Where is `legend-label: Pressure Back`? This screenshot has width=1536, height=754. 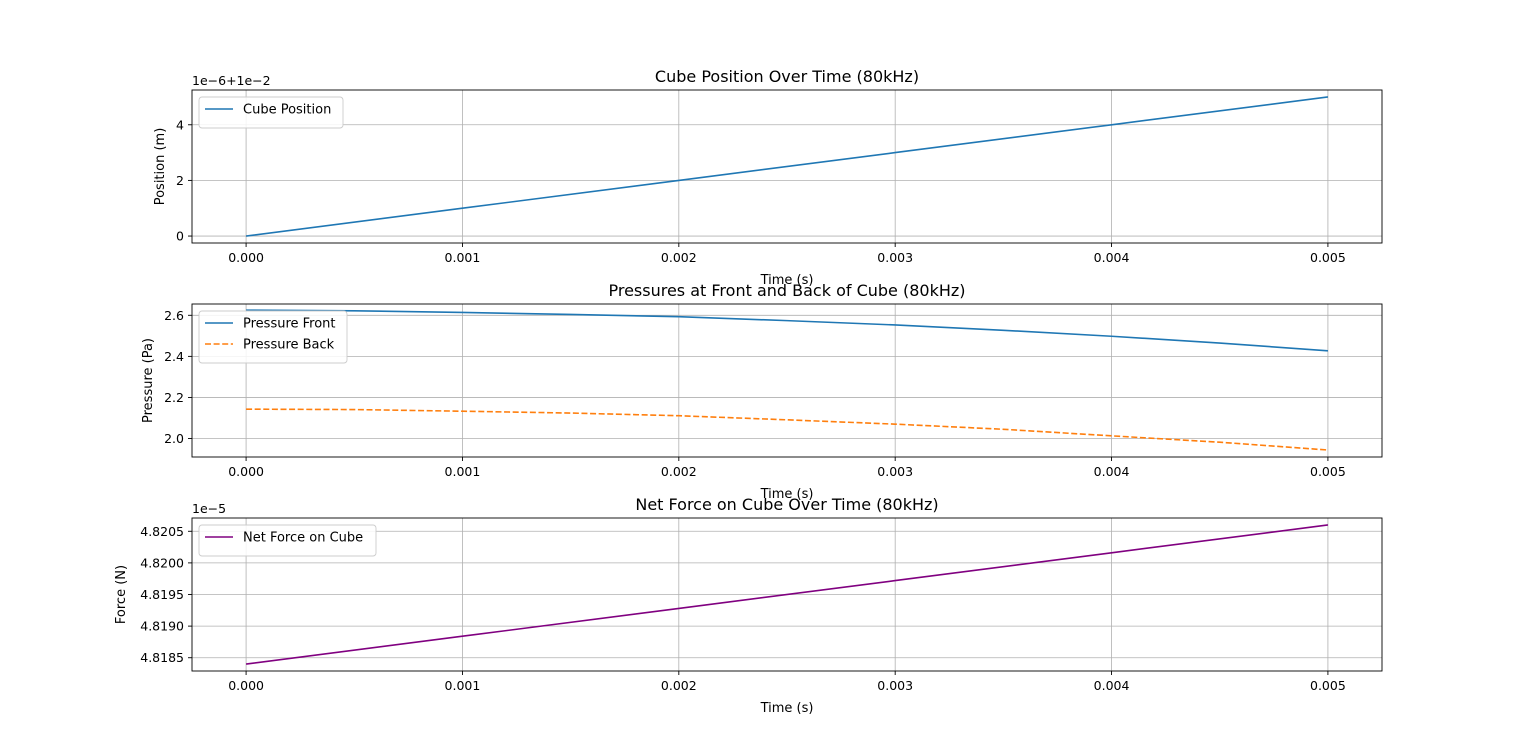 legend-label: Pressure Back is located at coordinates (289, 345).